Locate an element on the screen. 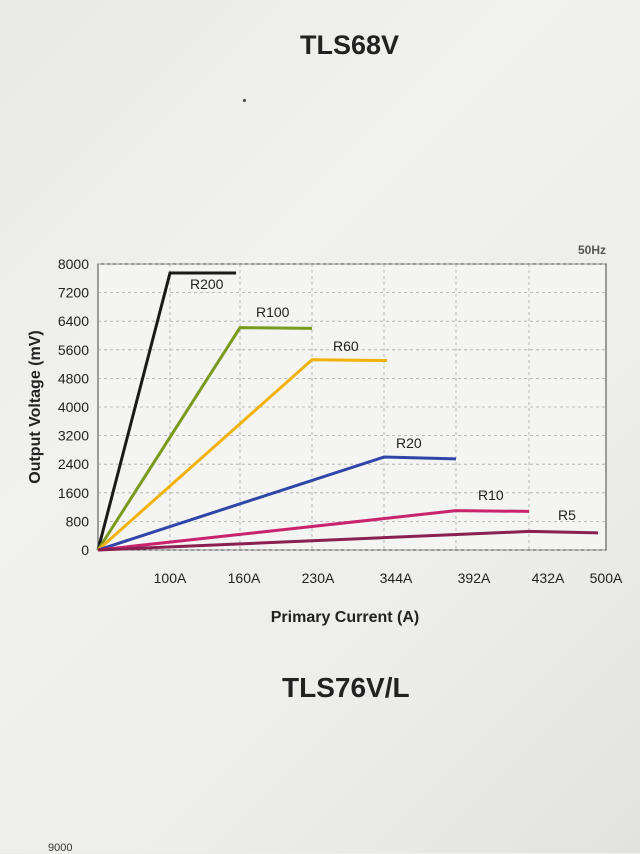  y-tick-label: 4000 is located at coordinates (73, 407).